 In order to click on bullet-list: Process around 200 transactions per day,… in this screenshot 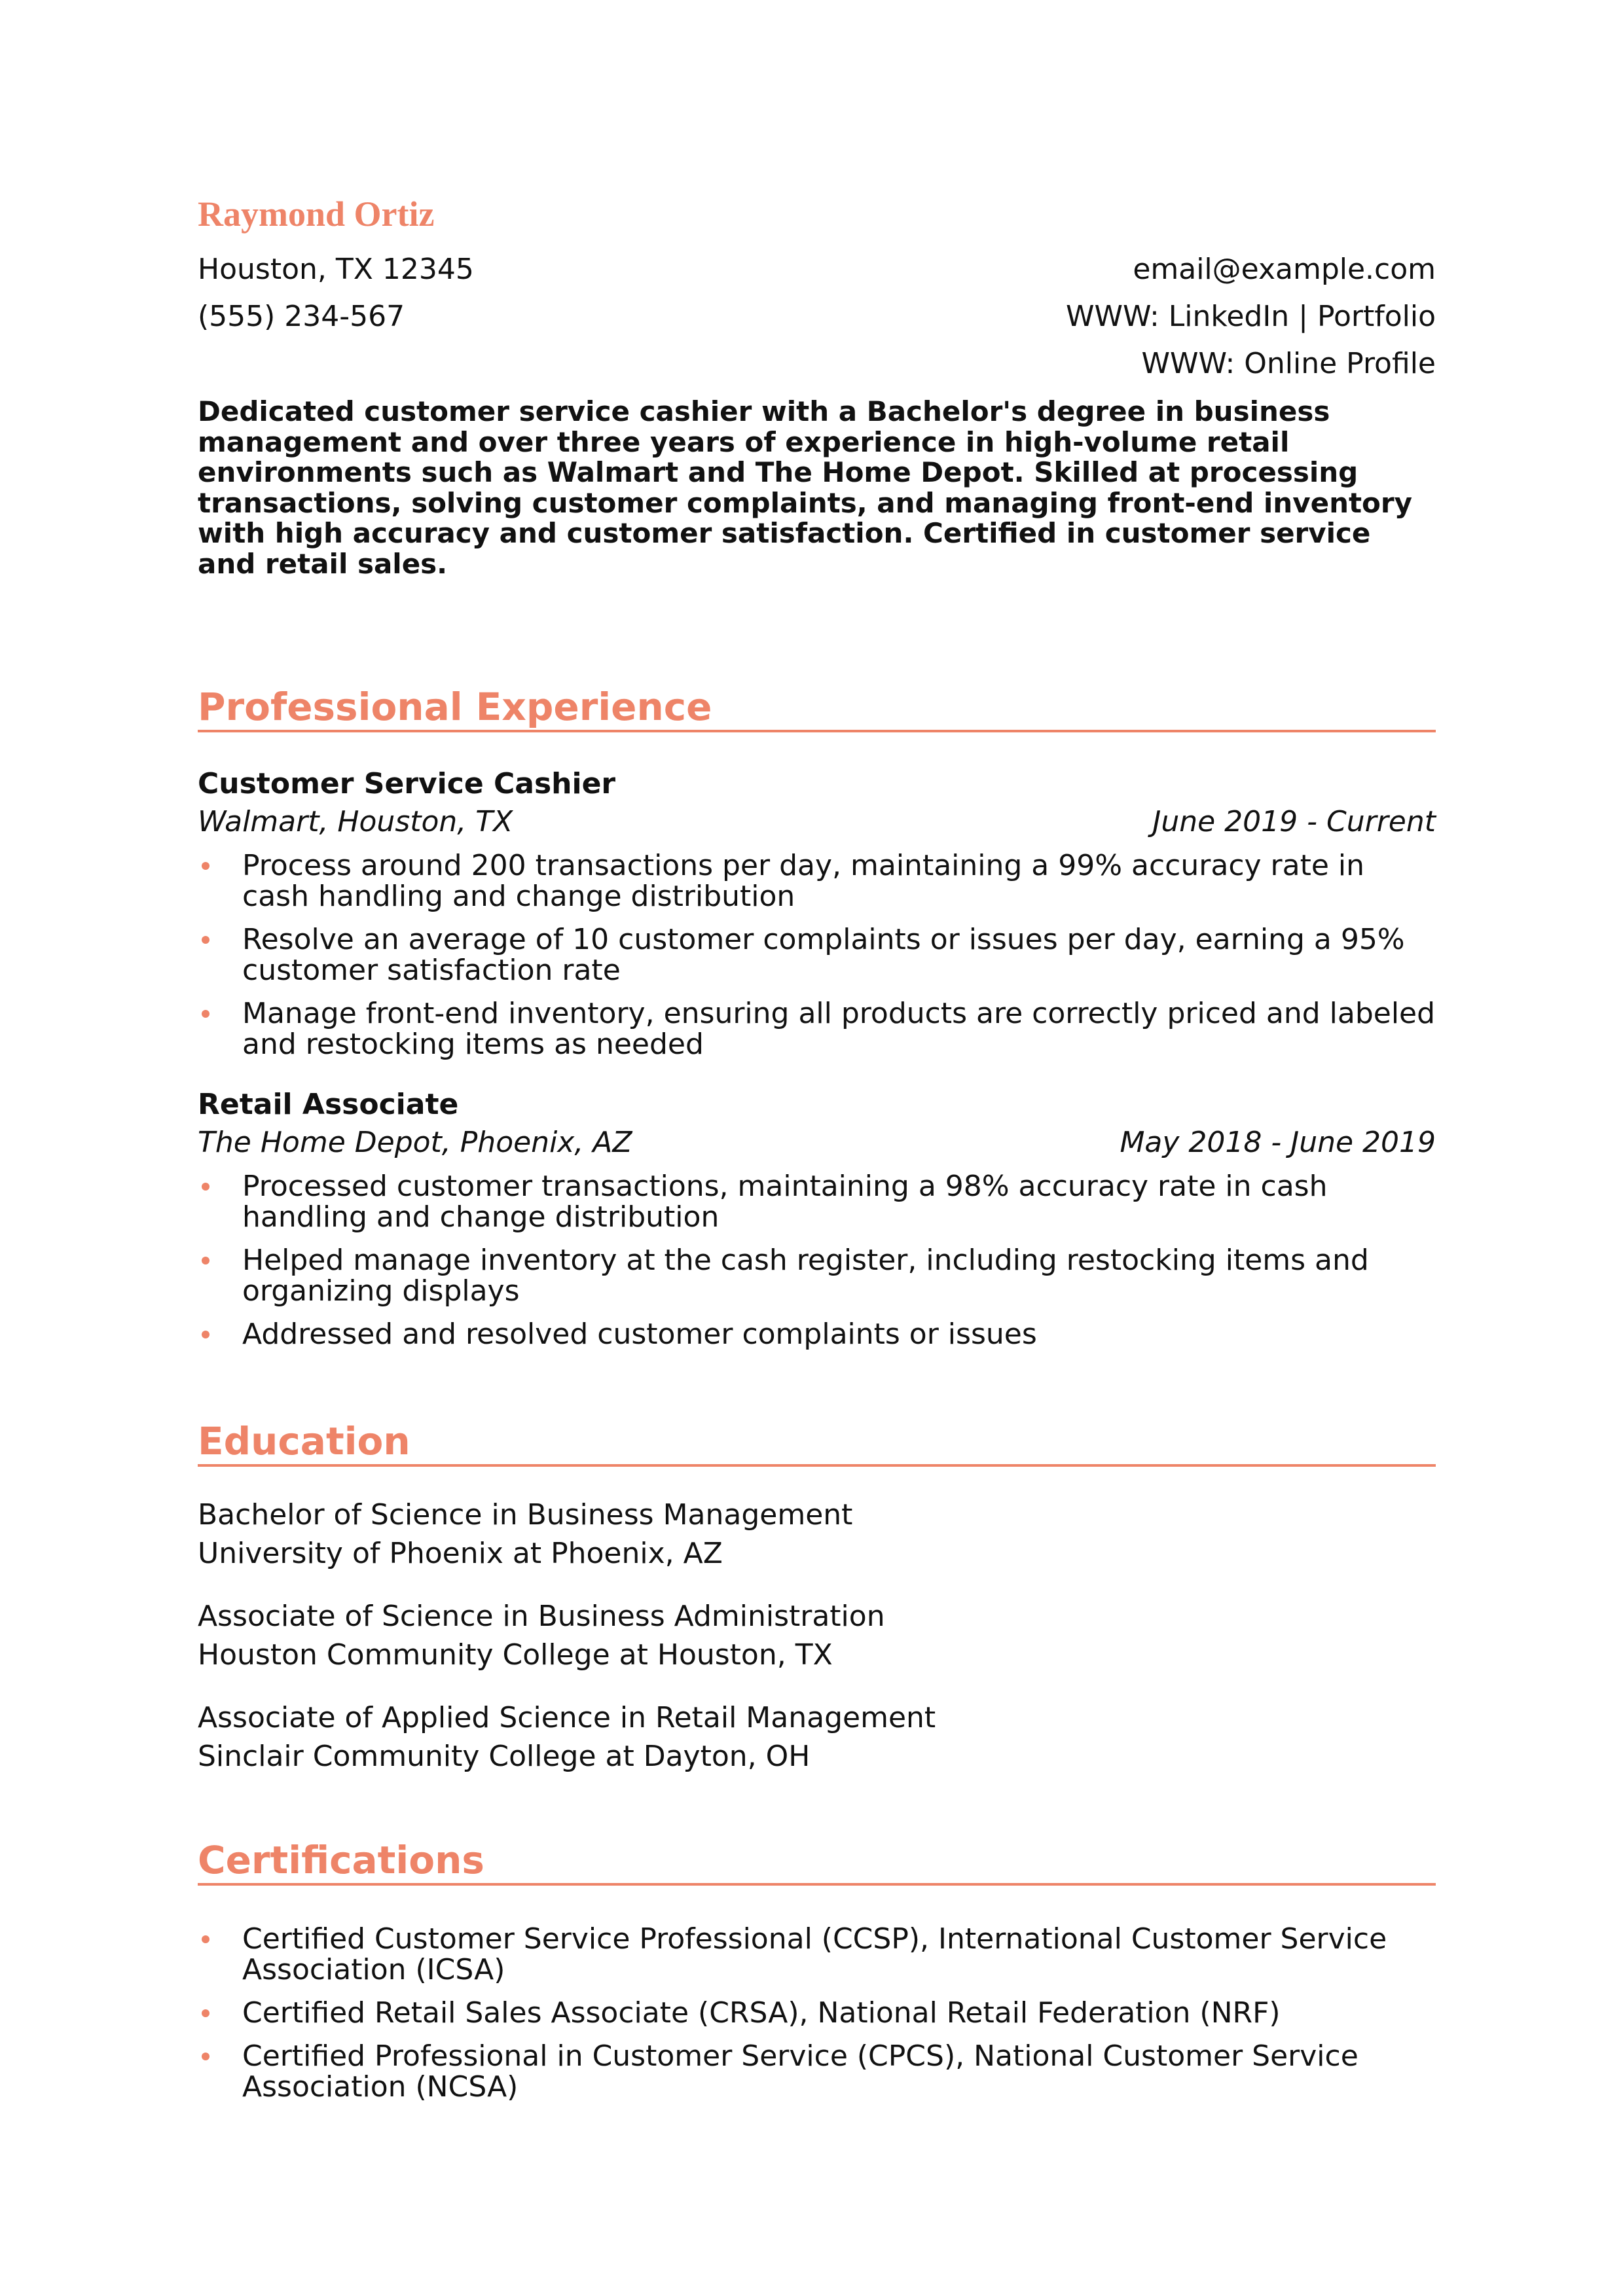, I will do `click(817, 955)`.